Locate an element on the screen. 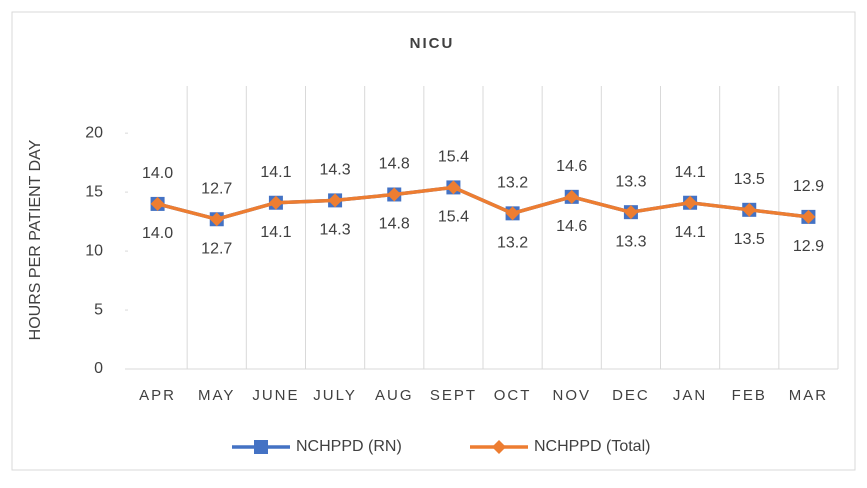  legend-label: NCHPPD (Total) is located at coordinates (592, 446).